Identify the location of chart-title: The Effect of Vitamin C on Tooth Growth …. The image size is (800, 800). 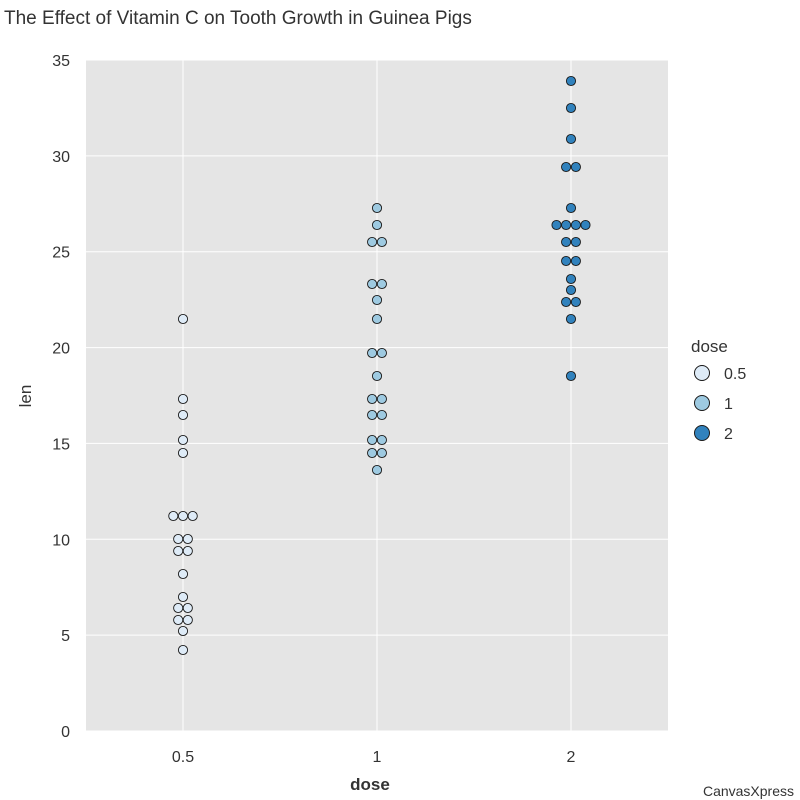
(238, 18).